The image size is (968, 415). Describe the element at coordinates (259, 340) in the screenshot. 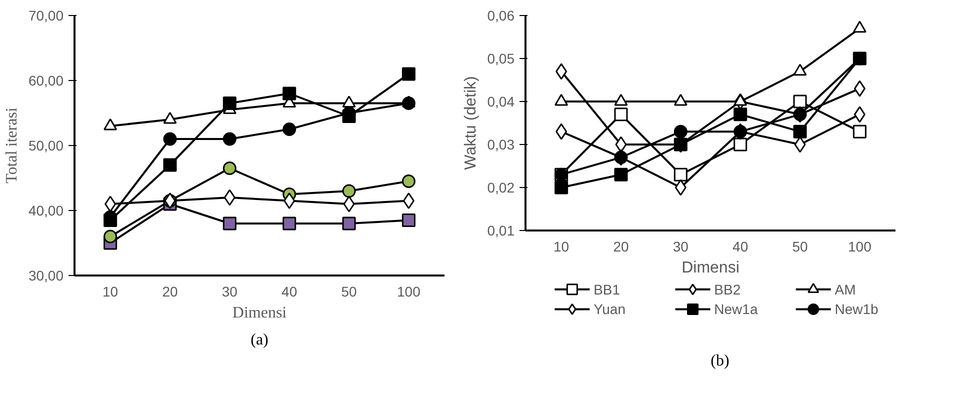

I see `text: (a)` at that location.